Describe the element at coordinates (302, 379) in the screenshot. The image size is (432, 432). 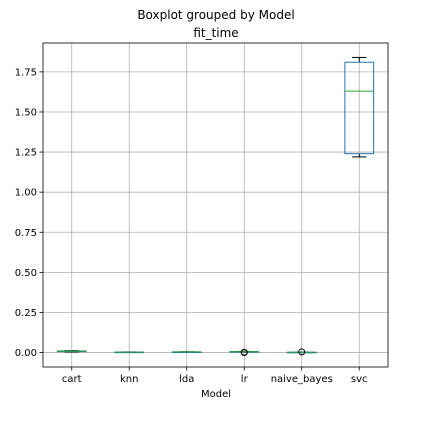
I see `x-tick-label-naive_bayes: naive_bayes` at that location.